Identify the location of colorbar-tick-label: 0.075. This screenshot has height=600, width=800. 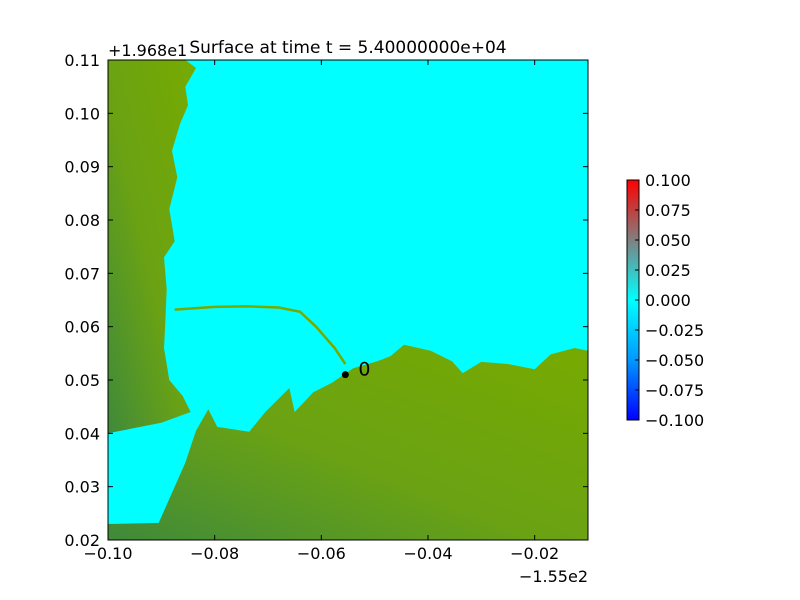
(668, 210).